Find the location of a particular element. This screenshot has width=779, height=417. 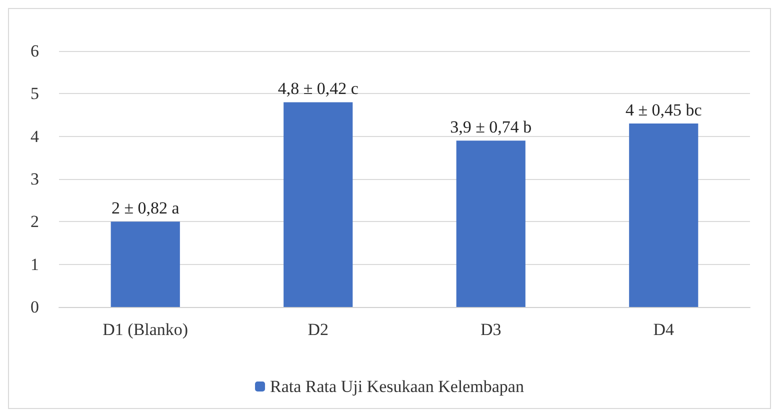

y-tick-label: 6 is located at coordinates (34, 51).